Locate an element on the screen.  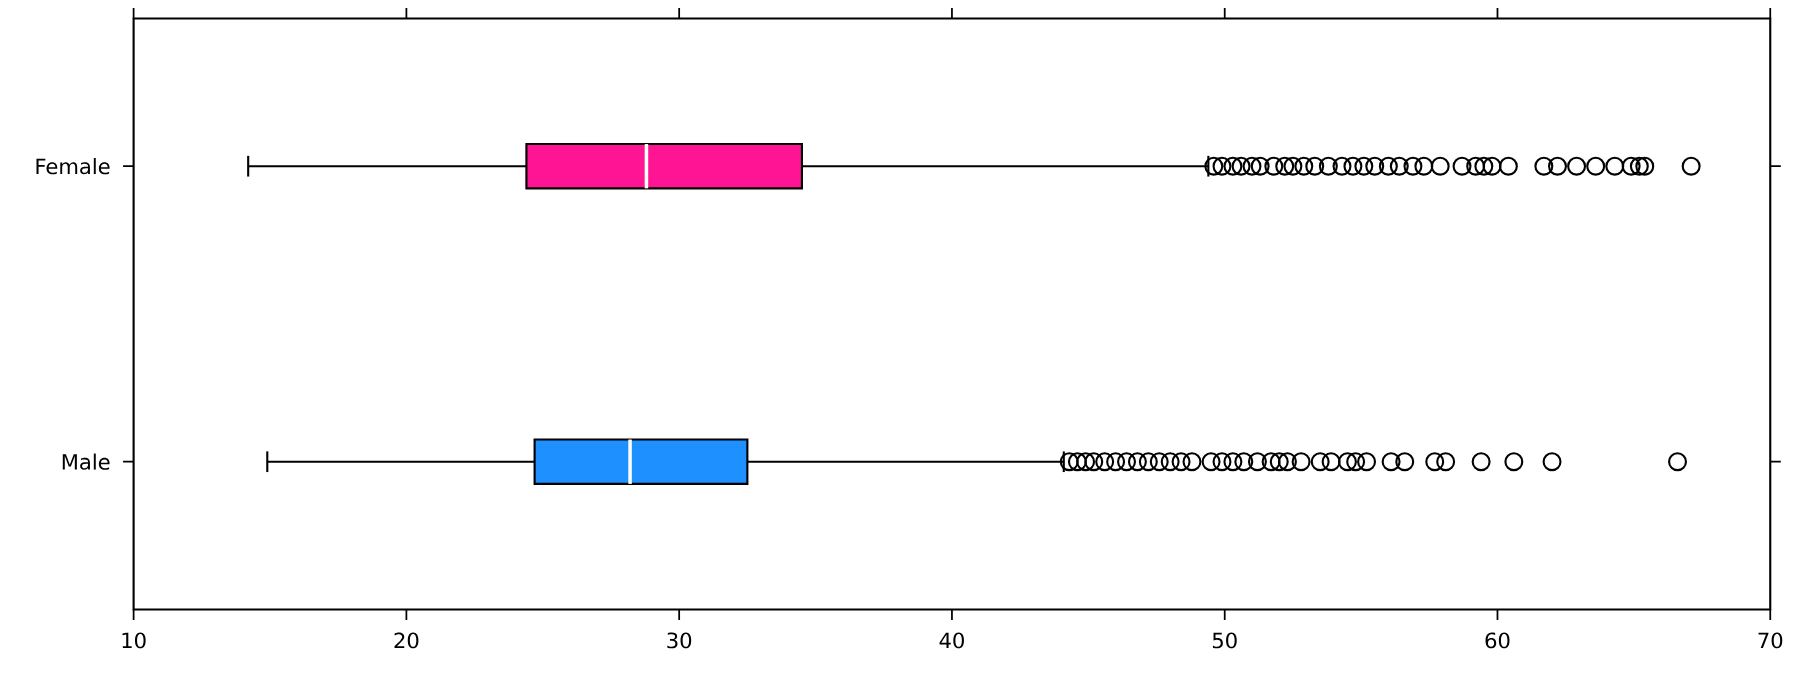
x-tick-label: 60 is located at coordinates (1497, 640).